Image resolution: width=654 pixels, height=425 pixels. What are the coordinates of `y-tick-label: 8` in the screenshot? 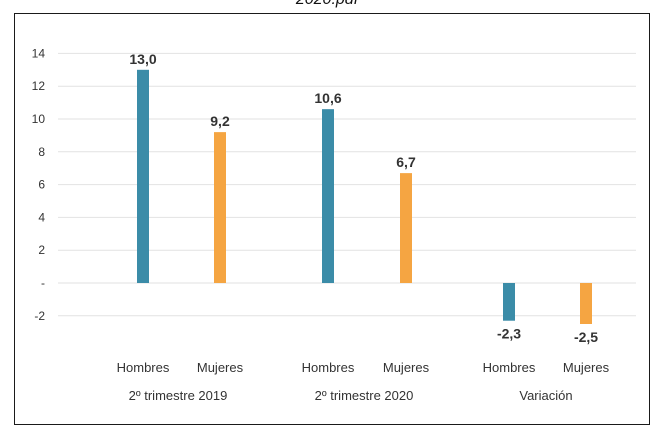 It's located at (41, 152).